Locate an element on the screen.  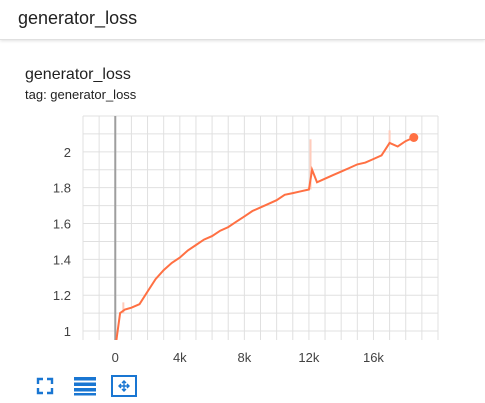
chart-title: generator_loss is located at coordinates (78, 74).